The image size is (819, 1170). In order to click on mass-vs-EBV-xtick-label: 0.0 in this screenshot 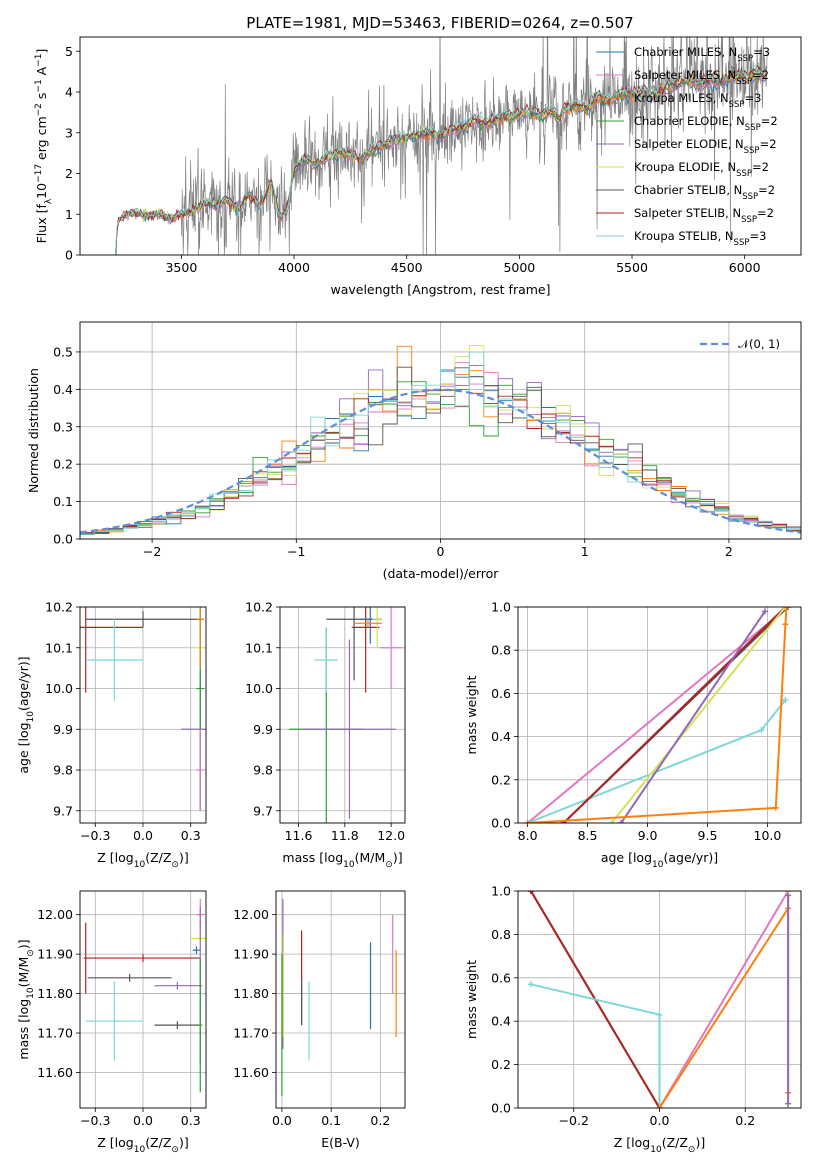, I will do `click(282, 1120)`.